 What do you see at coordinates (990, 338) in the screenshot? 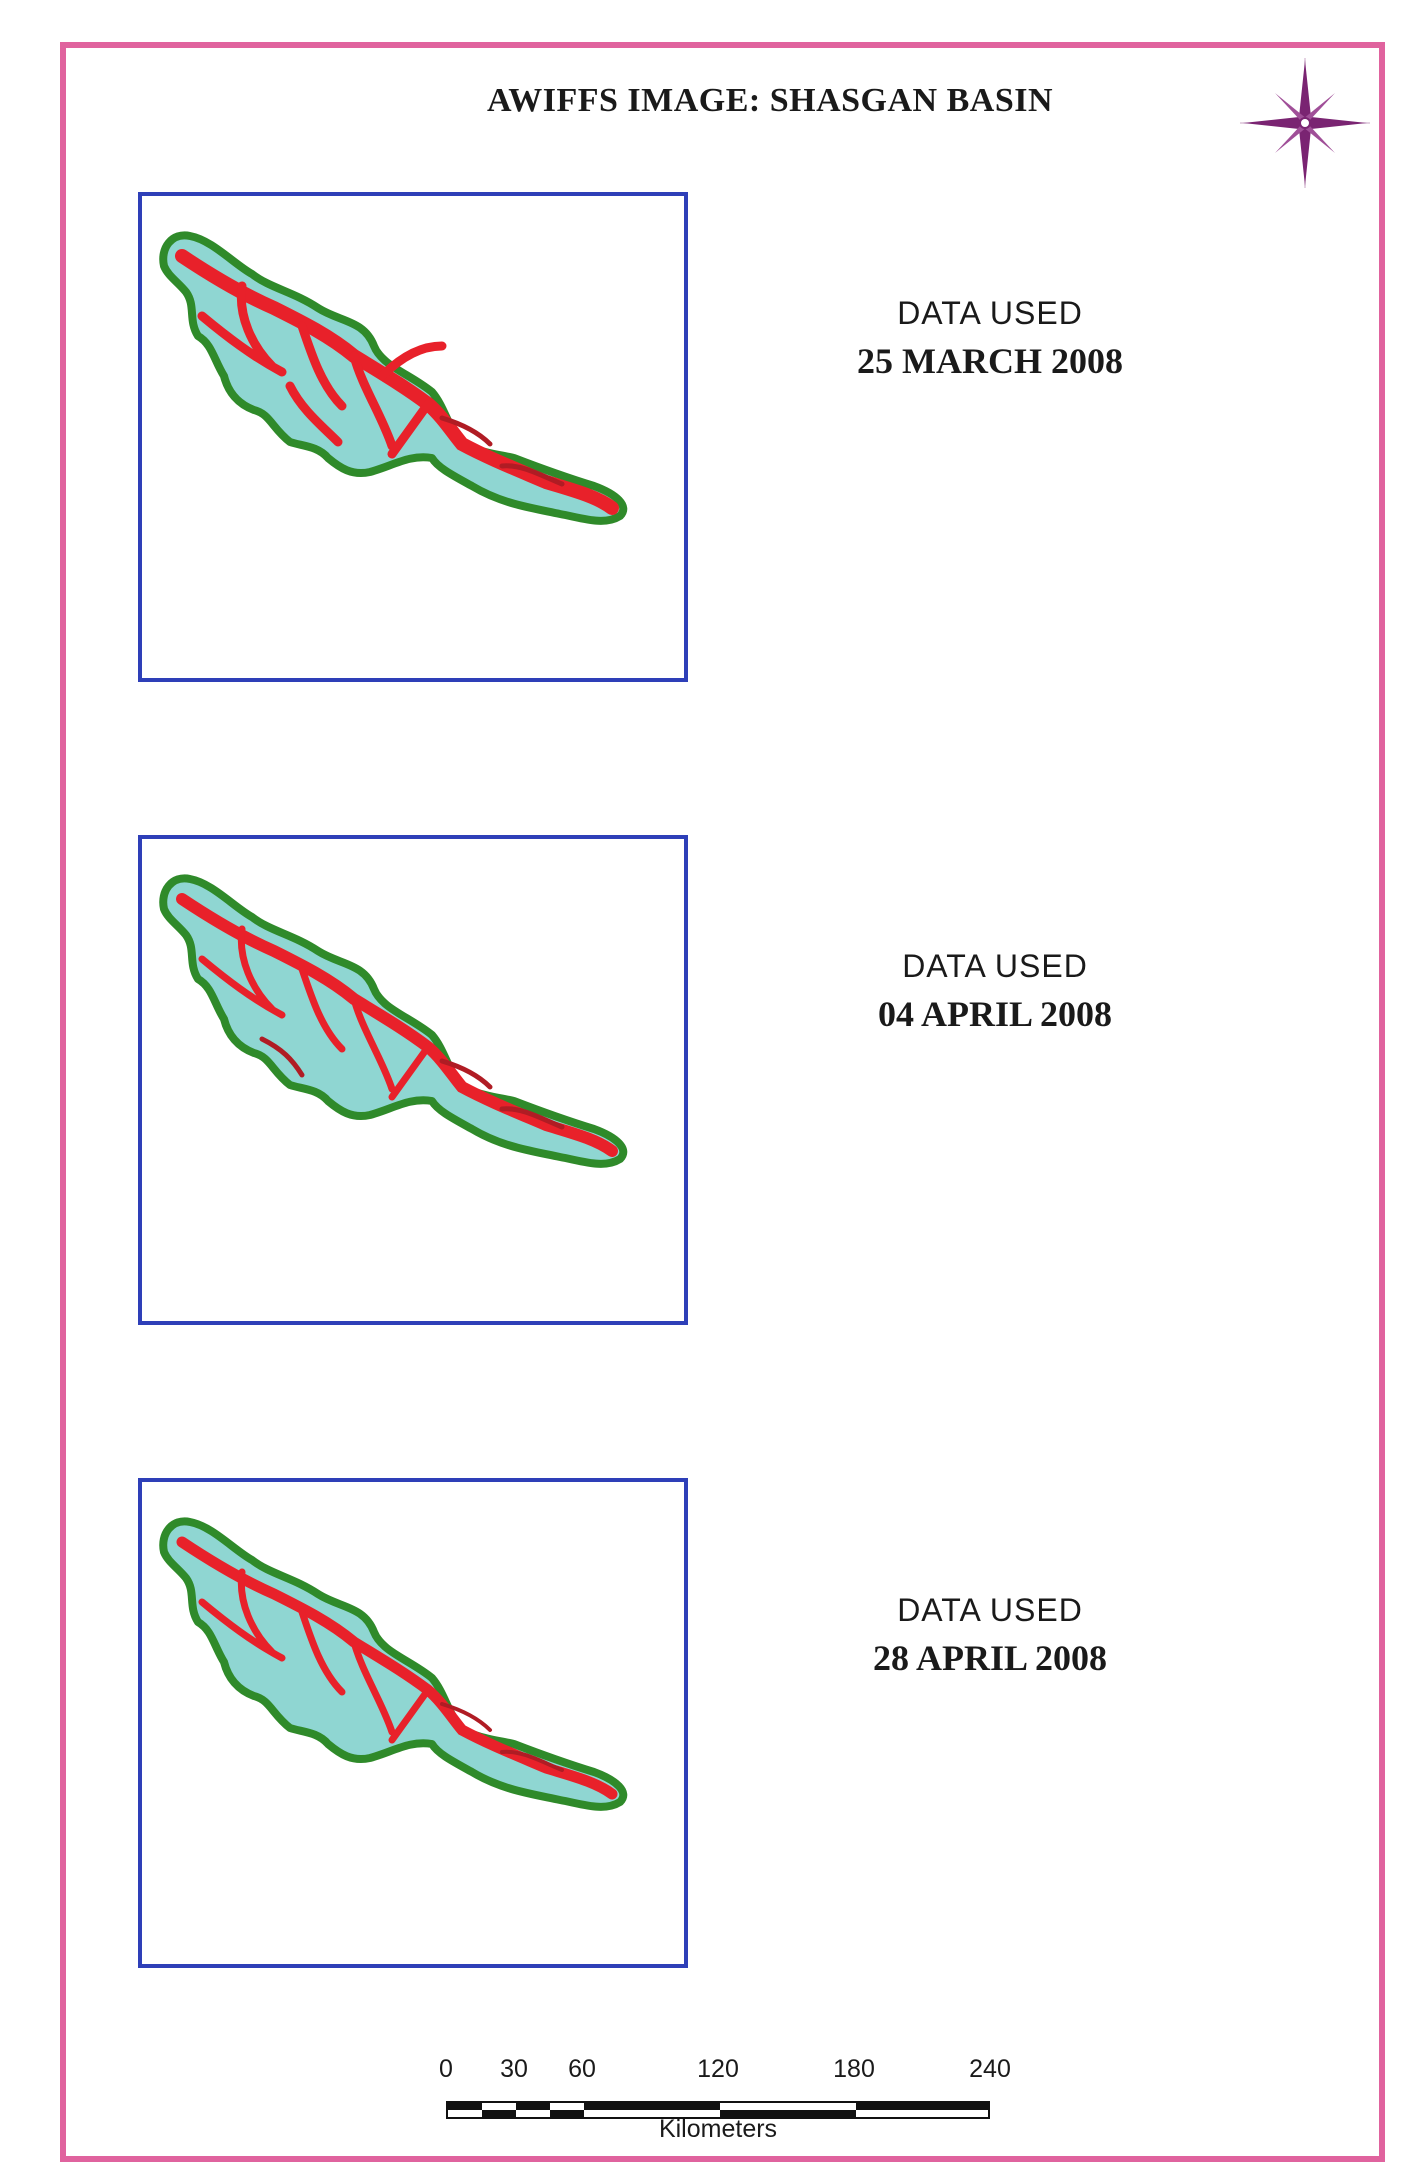
I see `panel-1-caption: DATA USED 25 MARCH 2008` at bounding box center [990, 338].